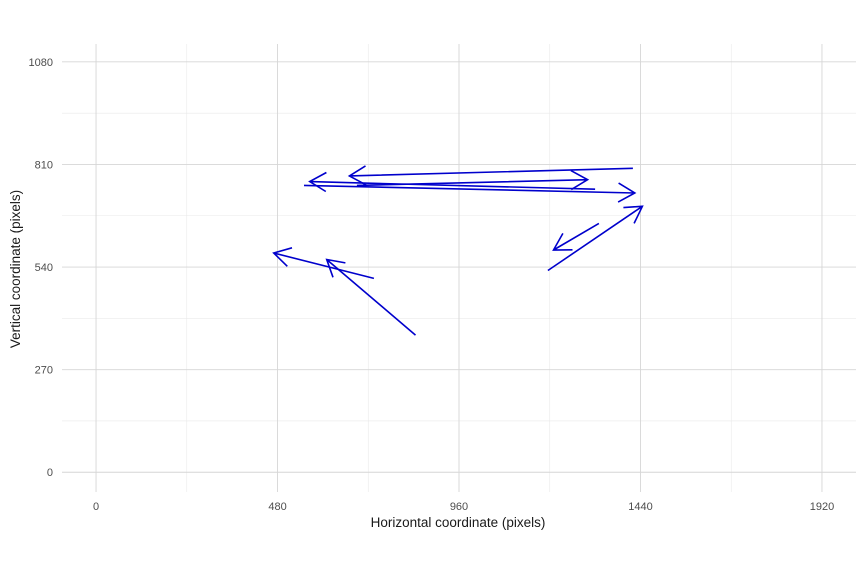 The height and width of the screenshot is (576, 864). I want to click on x-tick-label: 960, so click(459, 507).